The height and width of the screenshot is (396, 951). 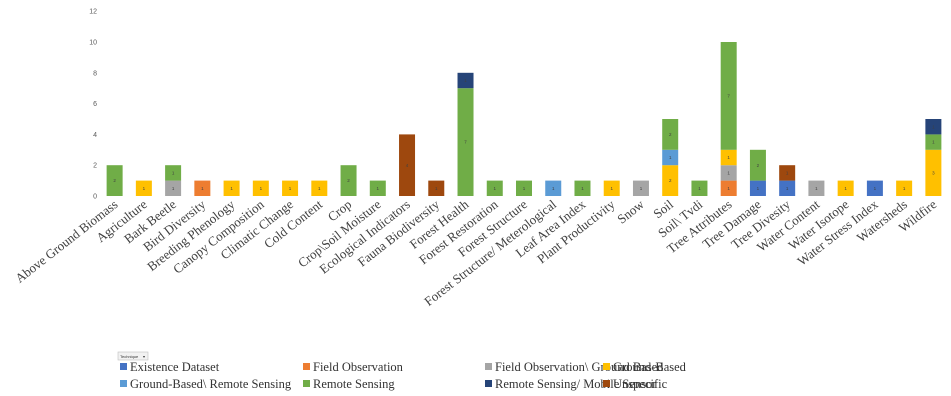 I want to click on legend-swatch-field-observation-ground-based, so click(x=488, y=366).